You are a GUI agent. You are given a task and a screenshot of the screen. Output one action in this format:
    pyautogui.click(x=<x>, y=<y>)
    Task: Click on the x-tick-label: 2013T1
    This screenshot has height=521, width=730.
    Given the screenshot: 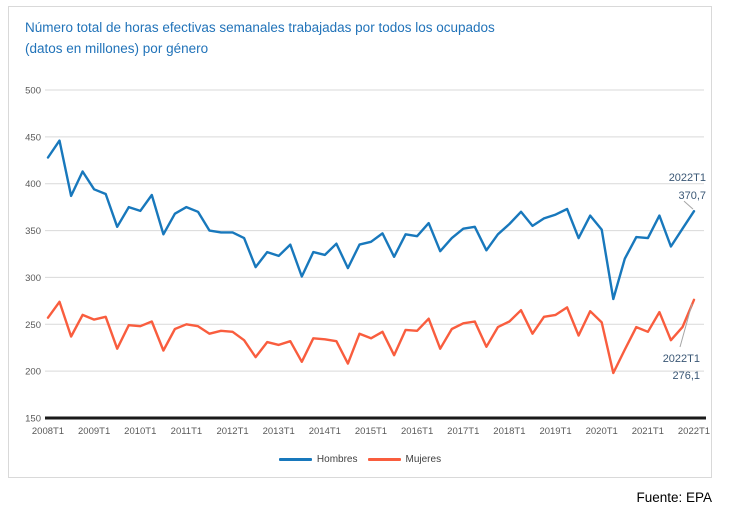 What is the action you would take?
    pyautogui.click(x=279, y=431)
    